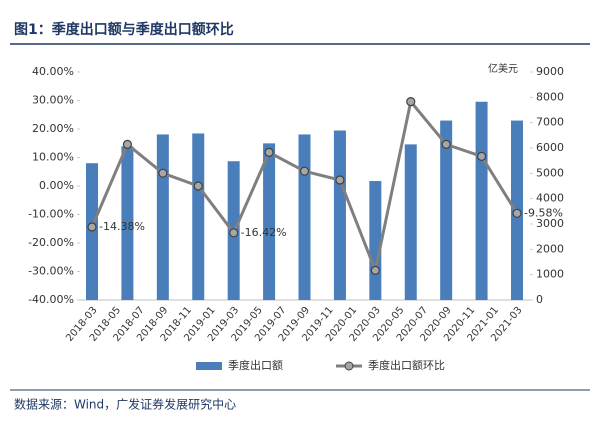 The height and width of the screenshot is (427, 600). Describe the element at coordinates (51, 214) in the screenshot. I see `y-tick-label: -10.00%` at that location.